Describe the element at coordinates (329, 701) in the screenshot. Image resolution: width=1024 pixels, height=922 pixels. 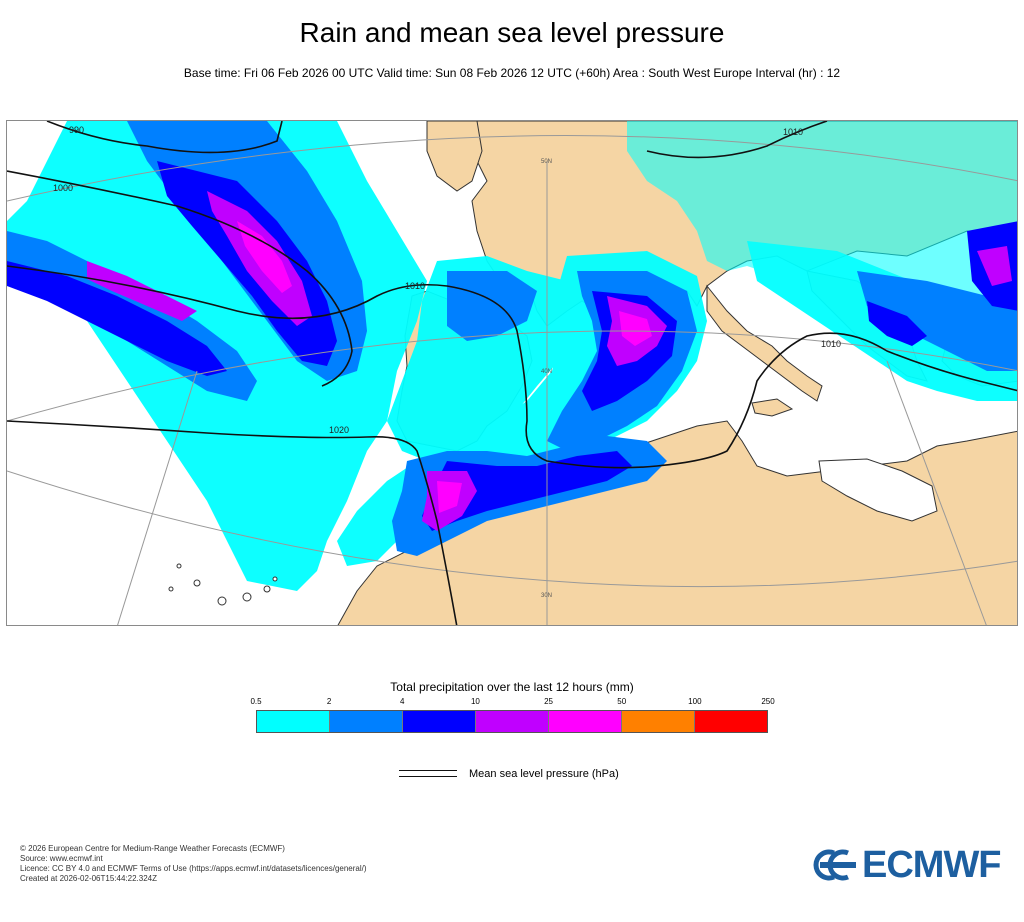
I see `colorbar-tick-label: 2` at that location.